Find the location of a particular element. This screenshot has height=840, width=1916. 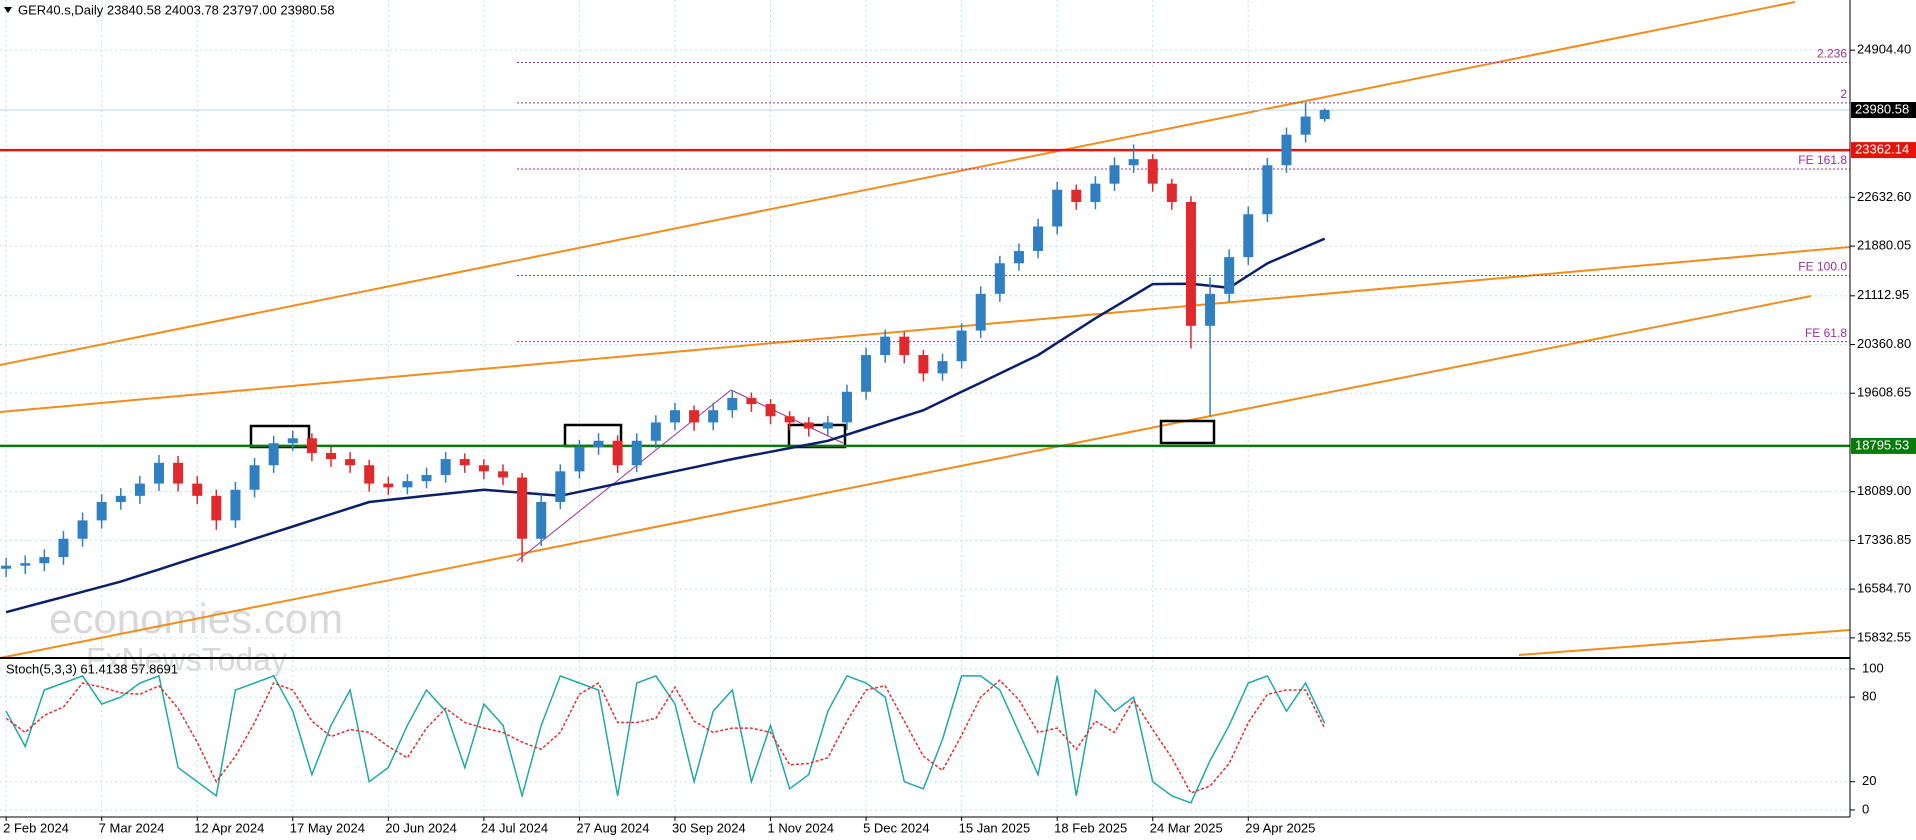

x-tick-label: 24 Jul 2024 is located at coordinates (514, 827).